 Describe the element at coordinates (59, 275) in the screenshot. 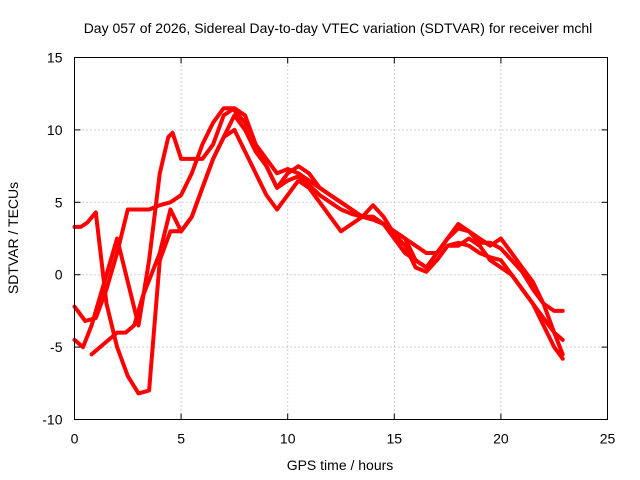

I see `y-tick-label: 0` at that location.